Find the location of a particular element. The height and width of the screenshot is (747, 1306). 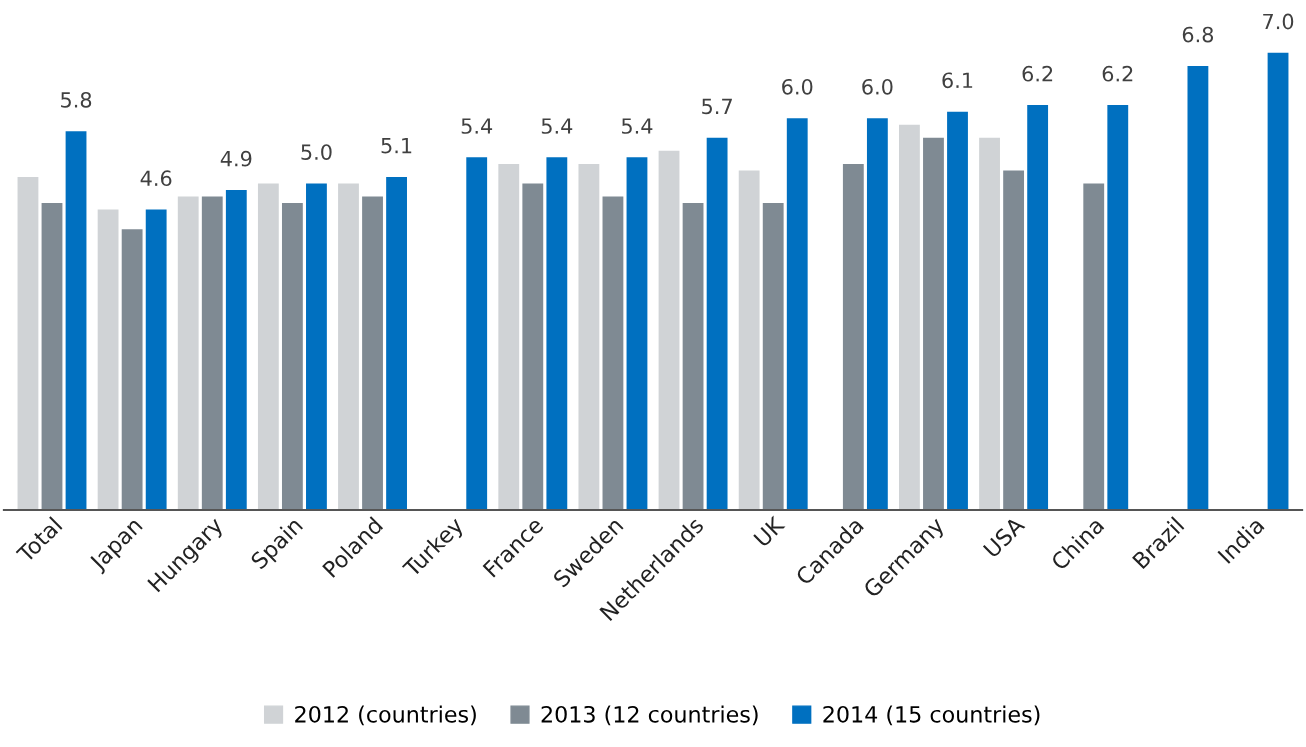

legend-label: 2013 (12 countries) is located at coordinates (649, 715).